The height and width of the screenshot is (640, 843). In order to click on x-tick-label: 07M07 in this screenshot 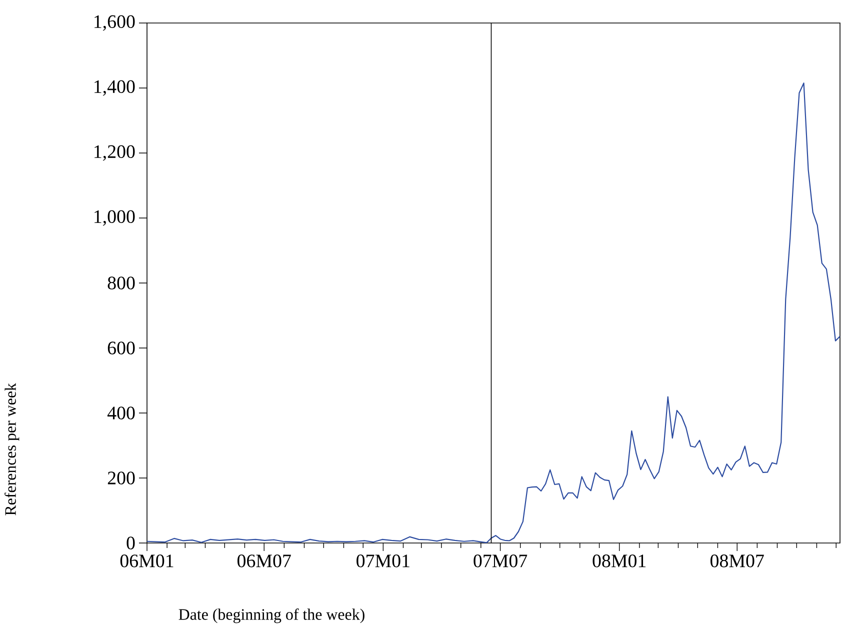, I will do `click(501, 561)`.